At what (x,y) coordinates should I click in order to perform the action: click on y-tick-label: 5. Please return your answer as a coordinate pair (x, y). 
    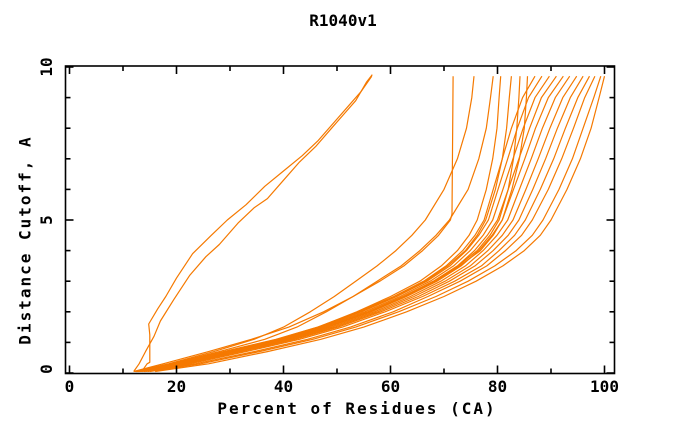
    Looking at the image, I should click on (46, 220).